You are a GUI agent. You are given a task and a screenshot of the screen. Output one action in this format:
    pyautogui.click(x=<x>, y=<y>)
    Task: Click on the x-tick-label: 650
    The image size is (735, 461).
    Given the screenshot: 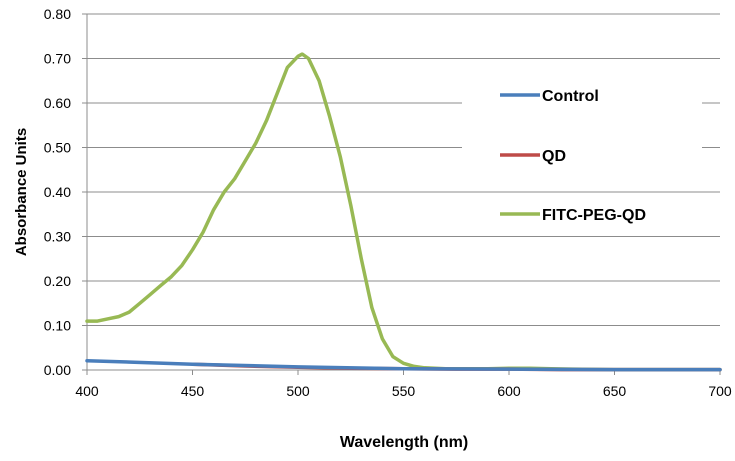 What is the action you would take?
    pyautogui.click(x=615, y=391)
    